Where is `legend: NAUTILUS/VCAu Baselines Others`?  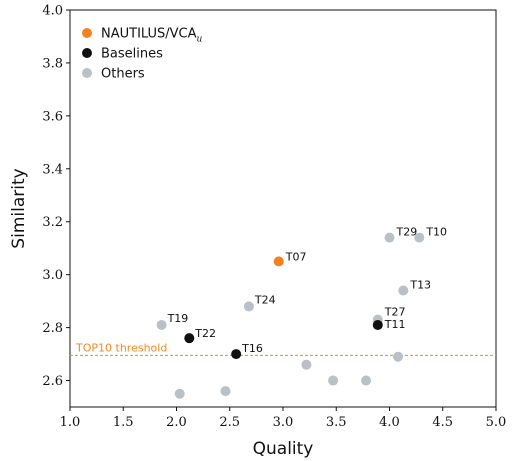
legend: NAUTILUS/VCAu Baselines Others is located at coordinates (142, 54).